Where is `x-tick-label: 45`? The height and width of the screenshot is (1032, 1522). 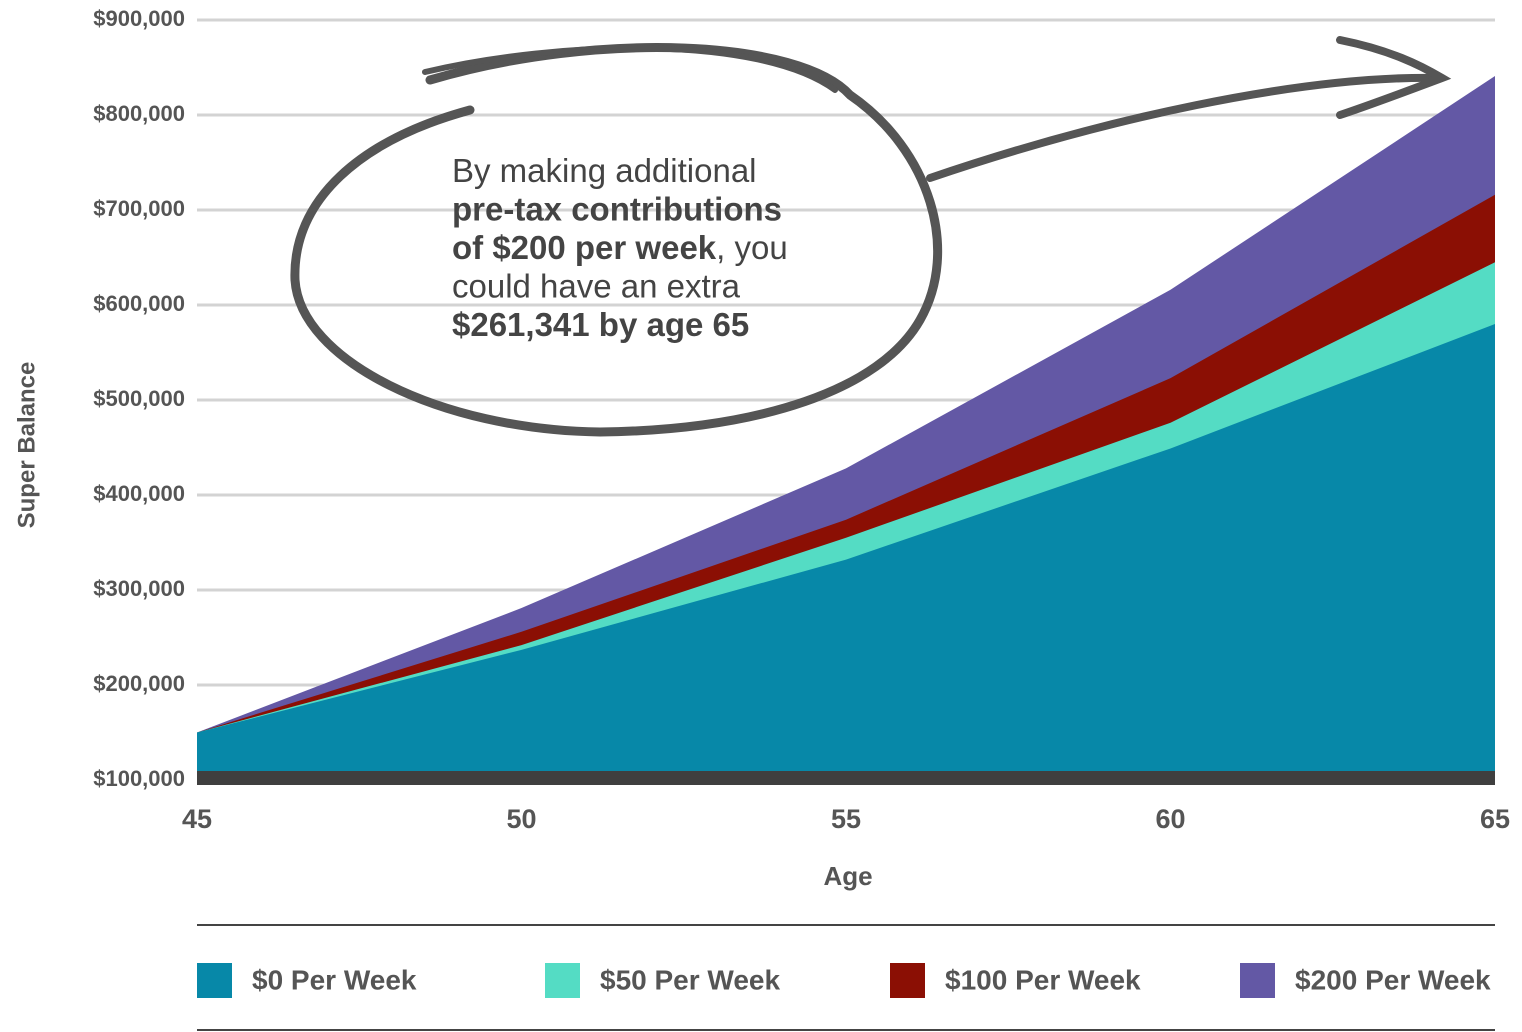
x-tick-label: 45 is located at coordinates (197, 819).